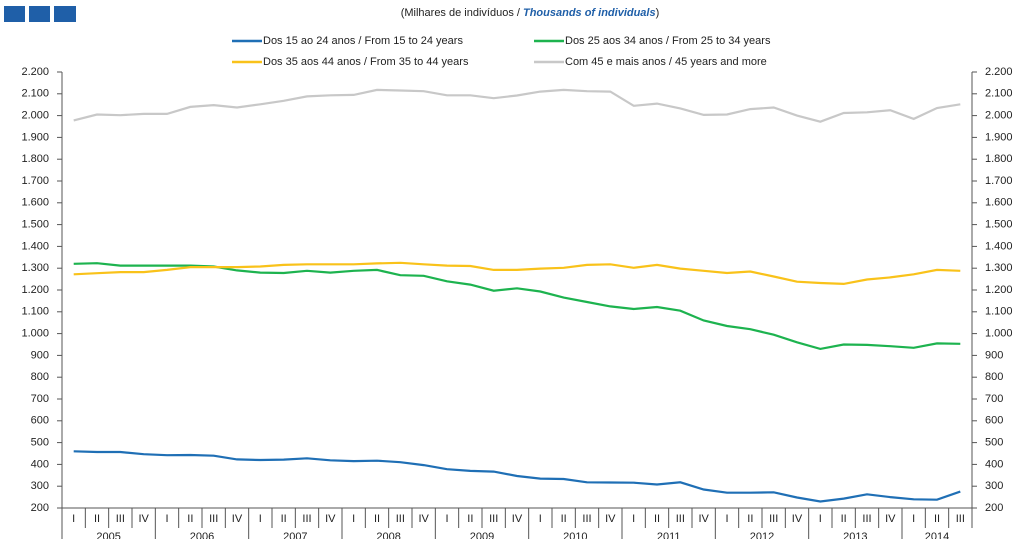 This screenshot has width=1022, height=539. What do you see at coordinates (40, 377) in the screenshot?
I see `y-tick-label: 800` at bounding box center [40, 377].